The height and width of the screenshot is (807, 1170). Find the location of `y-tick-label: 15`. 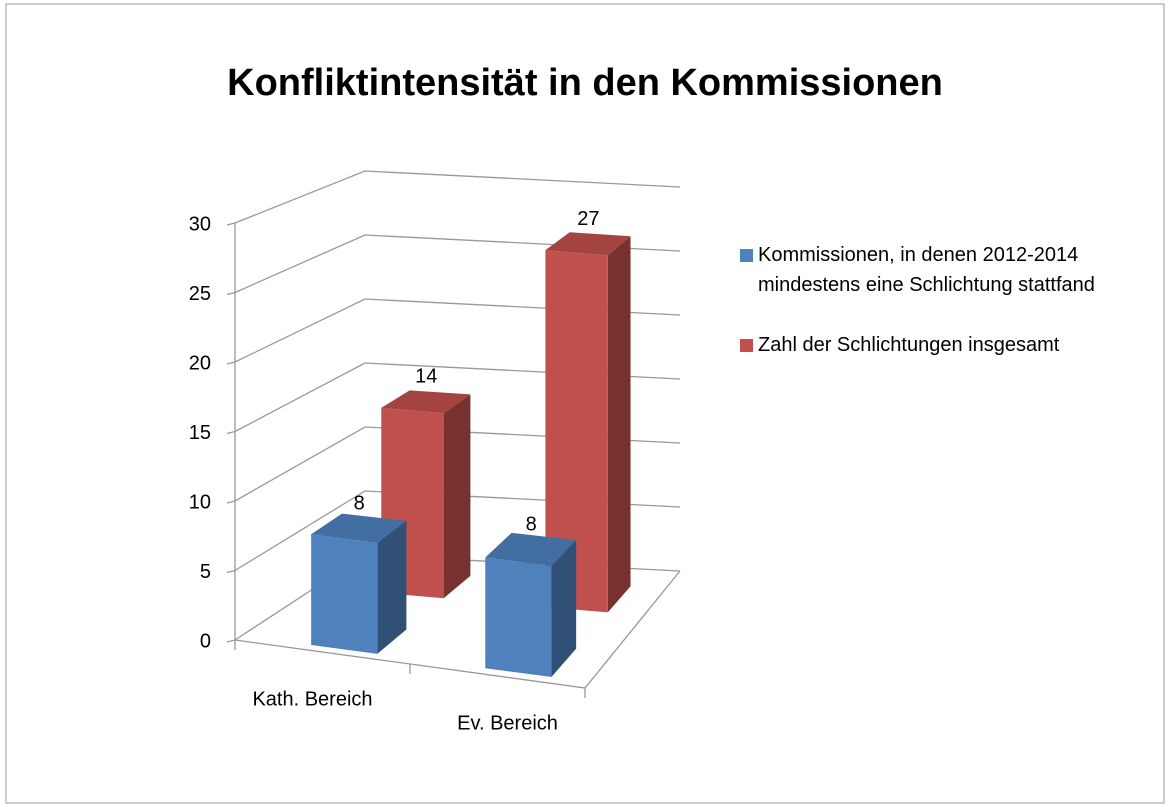

y-tick-label: 15 is located at coordinates (200, 433).